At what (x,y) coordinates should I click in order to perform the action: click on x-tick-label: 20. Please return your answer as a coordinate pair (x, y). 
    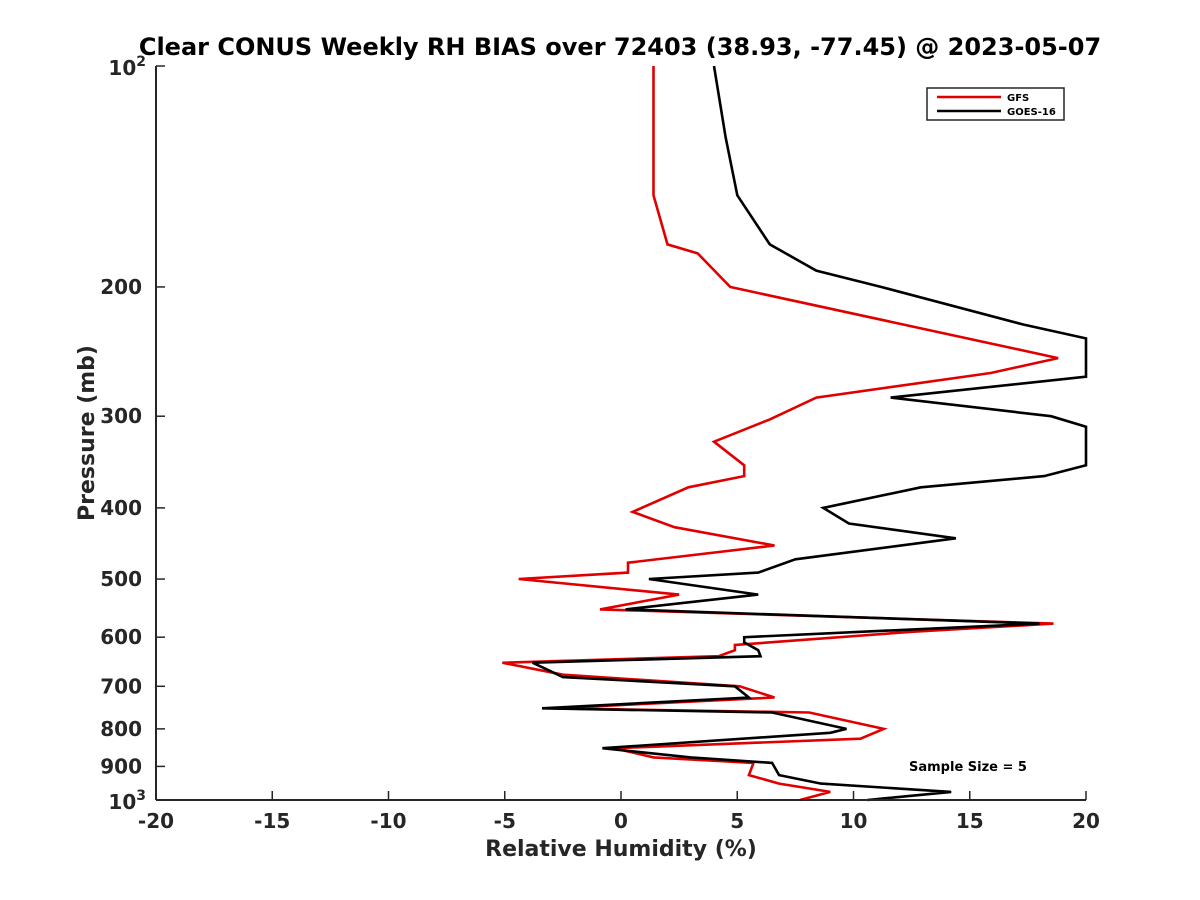
    Looking at the image, I should click on (1086, 821).